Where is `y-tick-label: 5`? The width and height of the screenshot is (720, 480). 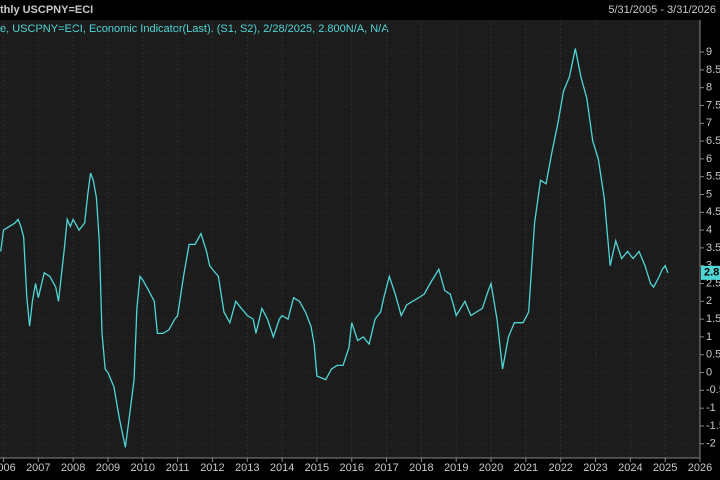 y-tick-label: 5 is located at coordinates (709, 194).